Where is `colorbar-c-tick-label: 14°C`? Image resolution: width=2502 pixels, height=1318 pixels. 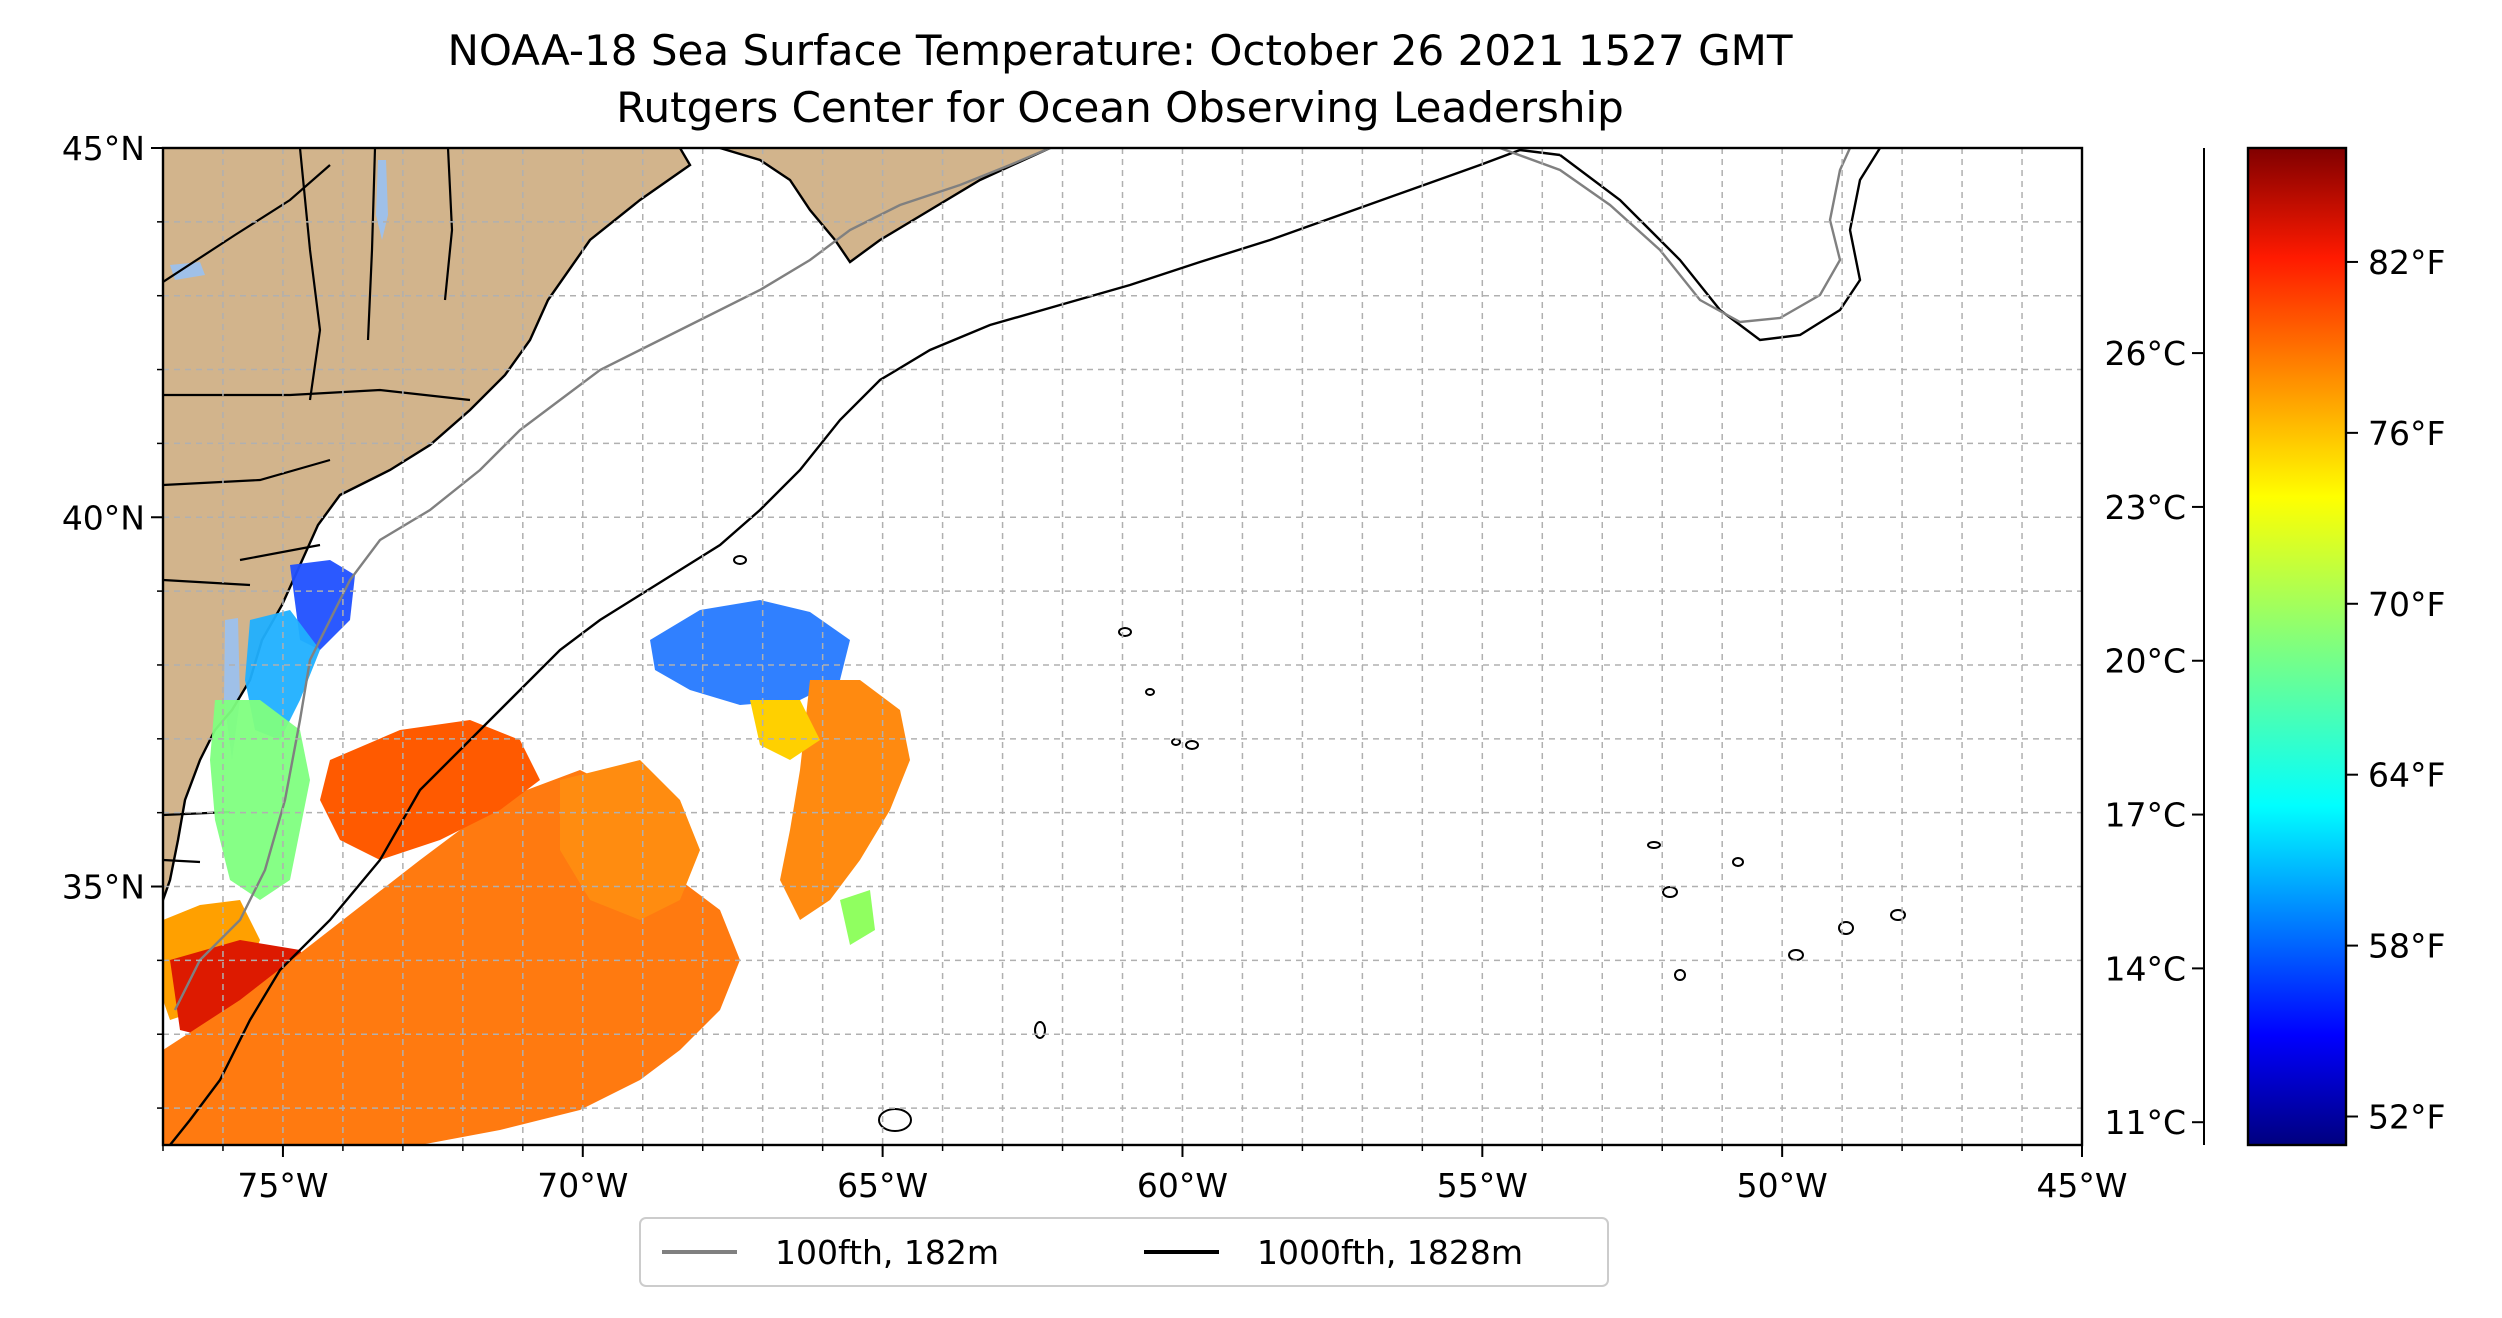
colorbar-c-tick-label: 14°C is located at coordinates (2145, 968).